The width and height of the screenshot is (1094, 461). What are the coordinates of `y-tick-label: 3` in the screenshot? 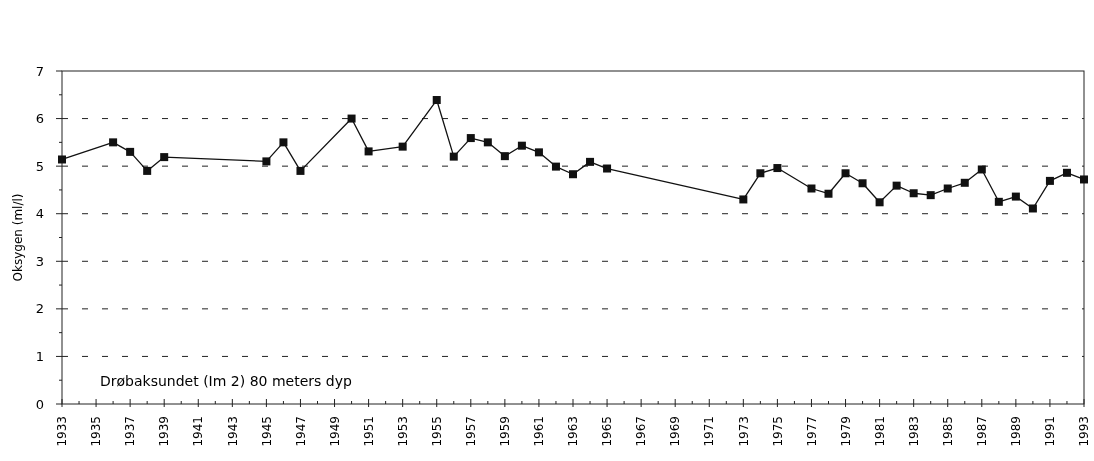 It's located at (39, 261).